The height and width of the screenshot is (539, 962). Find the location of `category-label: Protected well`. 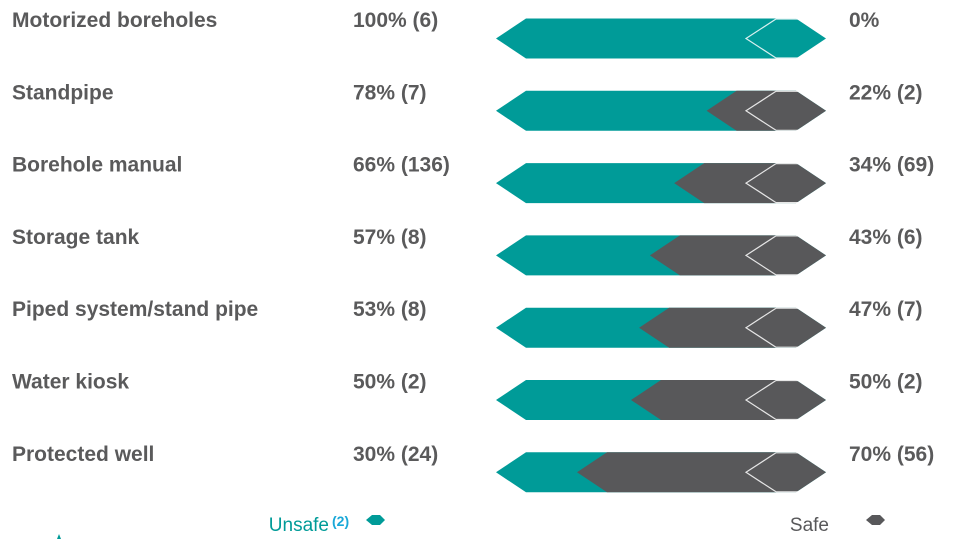

category-label: Protected well is located at coordinates (83, 454).